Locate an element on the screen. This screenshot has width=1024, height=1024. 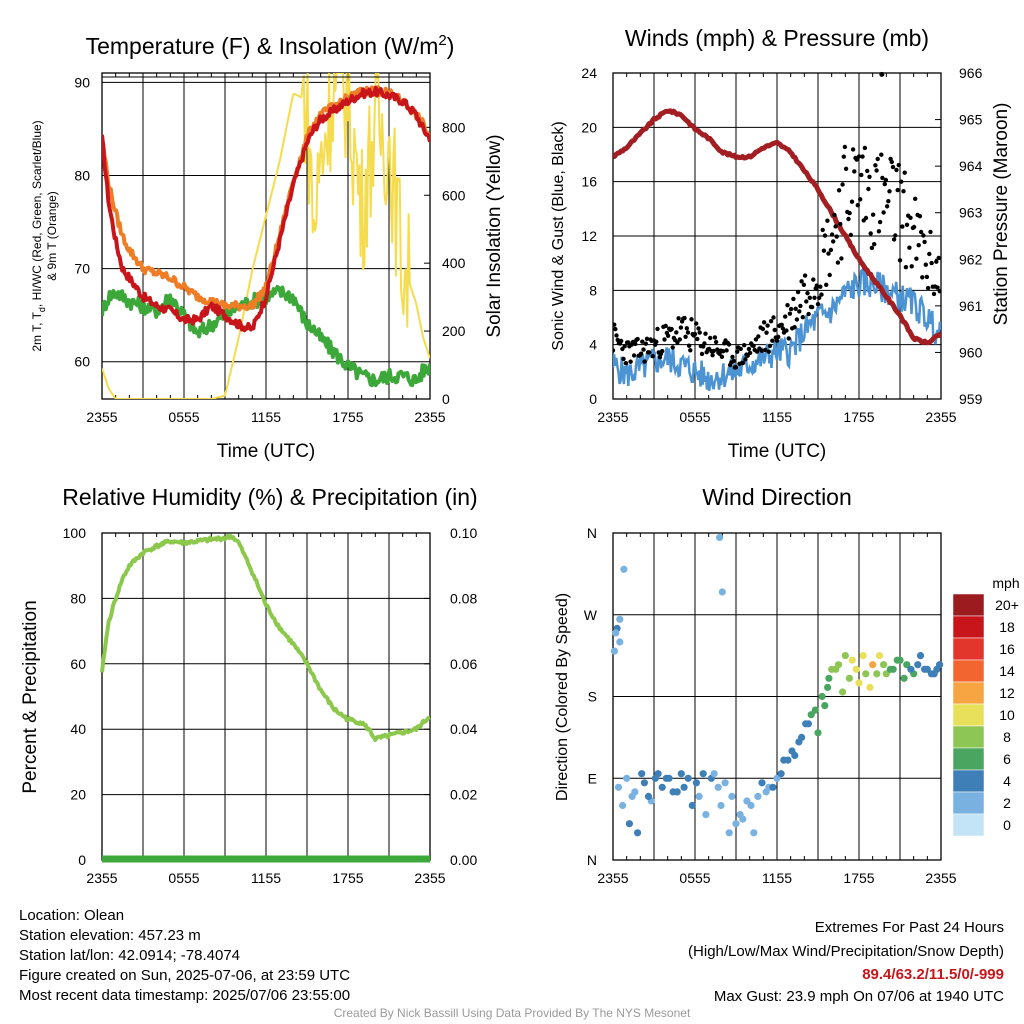
y2-tick-label: 600 is located at coordinates (454, 195).